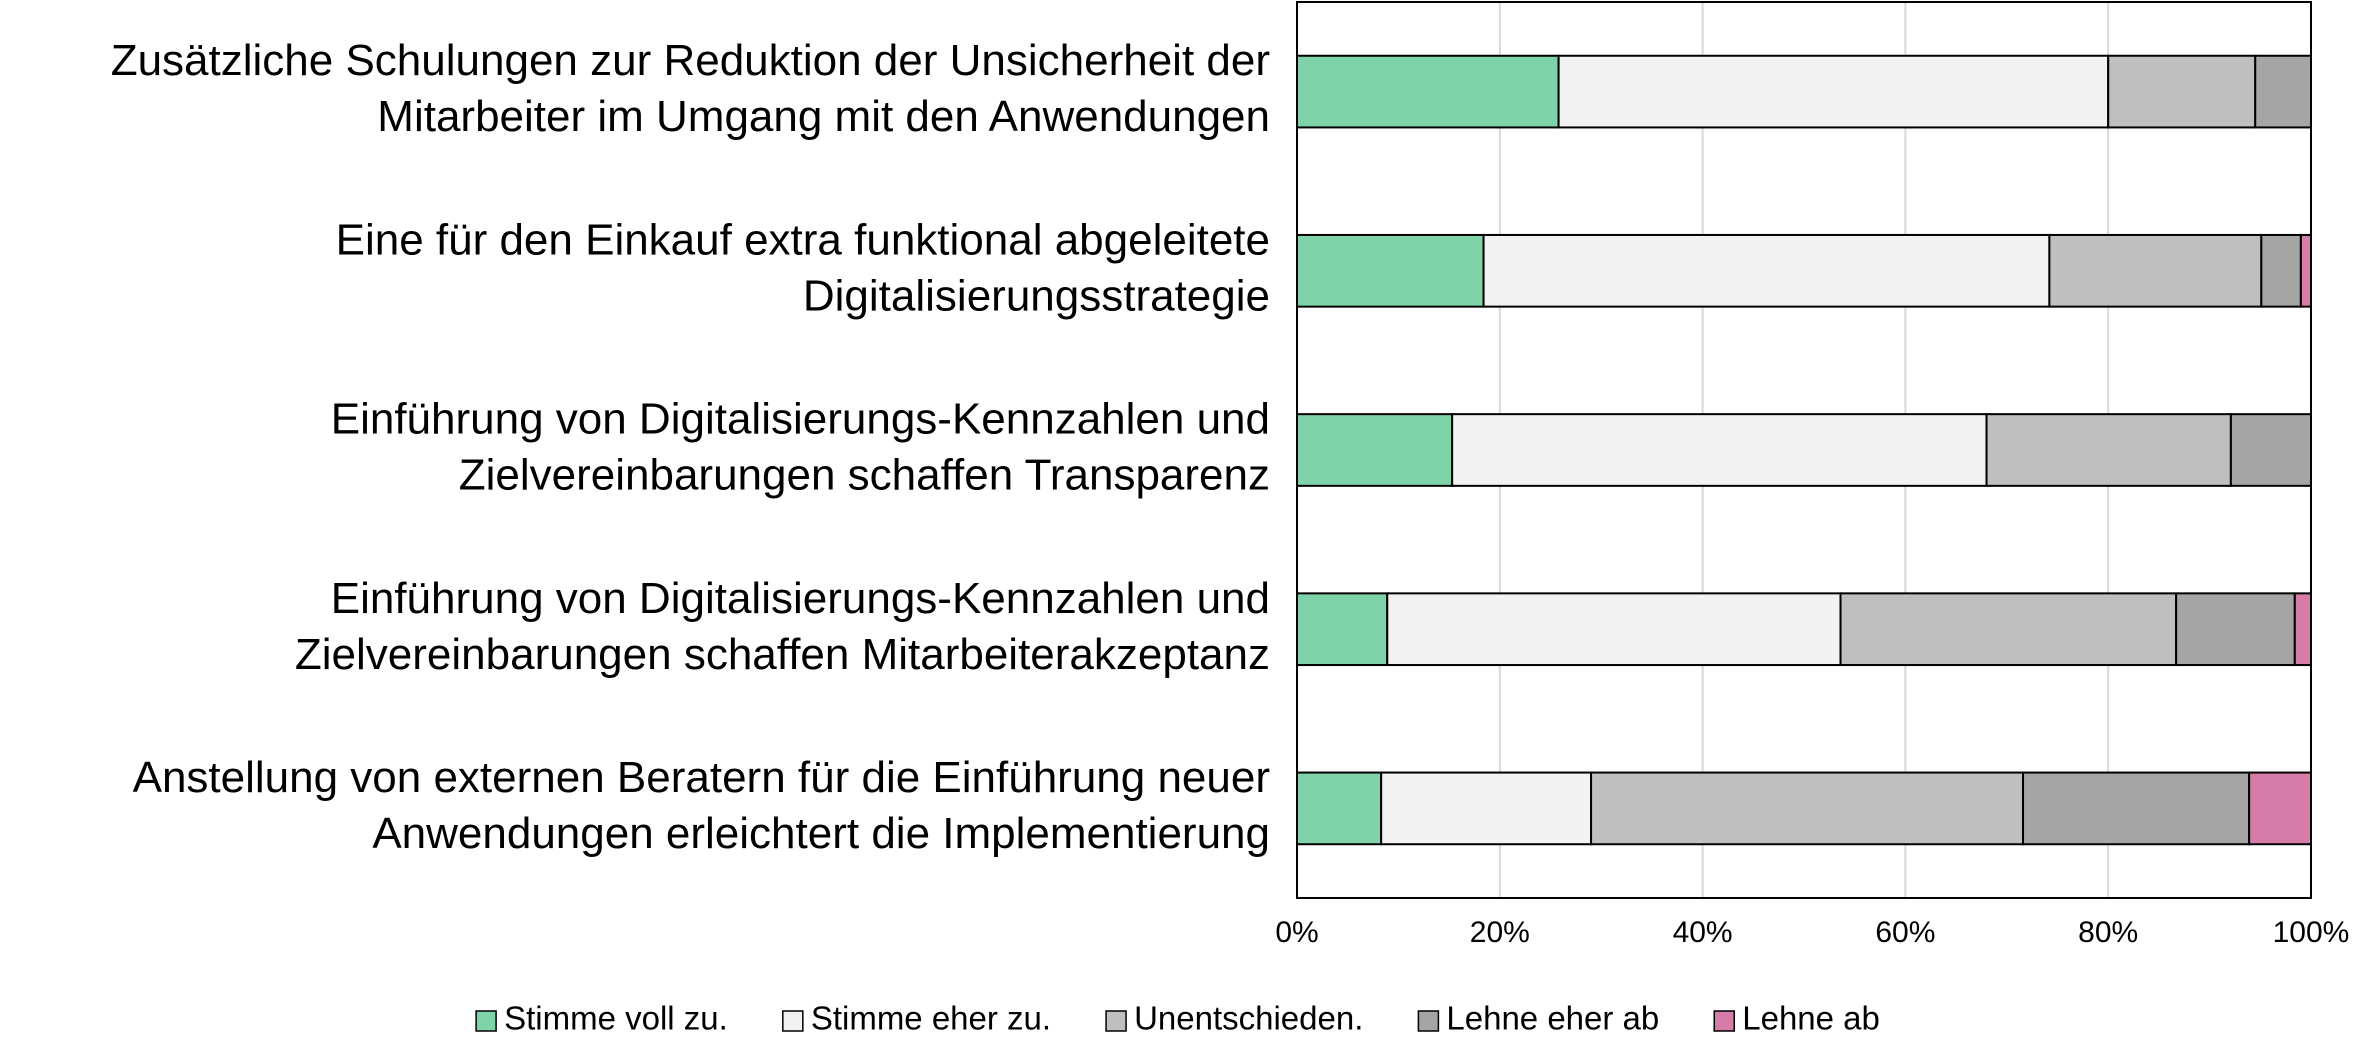  What do you see at coordinates (616, 1018) in the screenshot?
I see `legend-label: Stimme voll zu.` at bounding box center [616, 1018].